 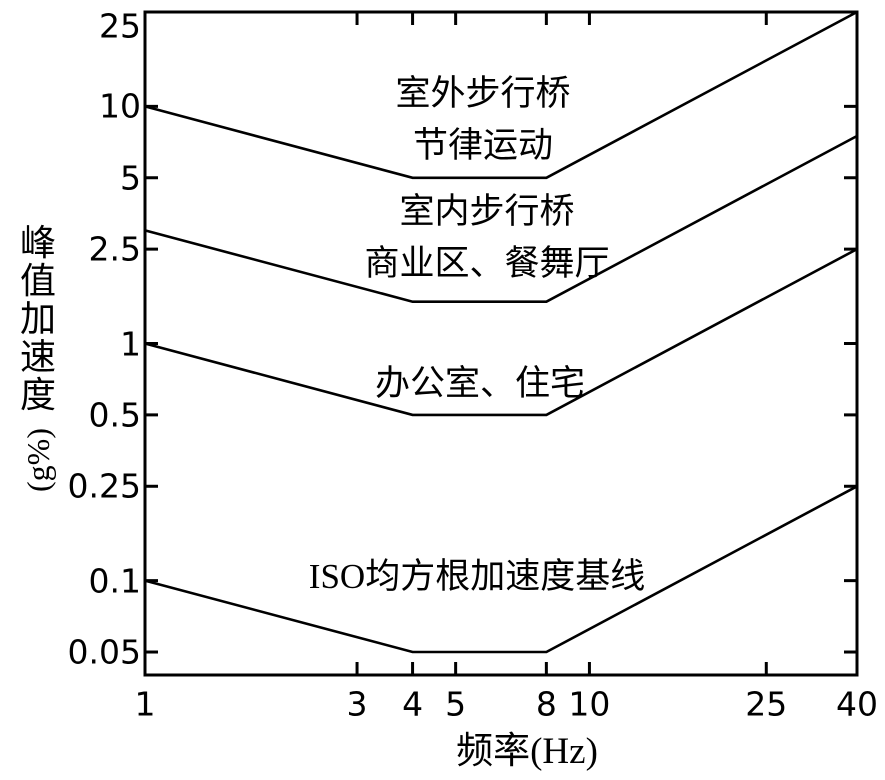 I want to click on x-tick-label-40: 40, so click(x=857, y=704).